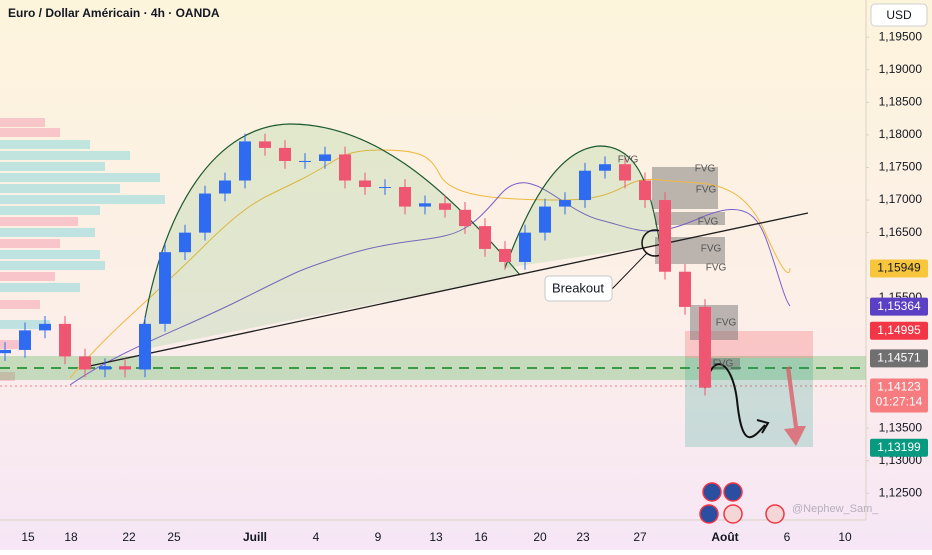  I want to click on price-tag-label: 1,14571, so click(899, 358).